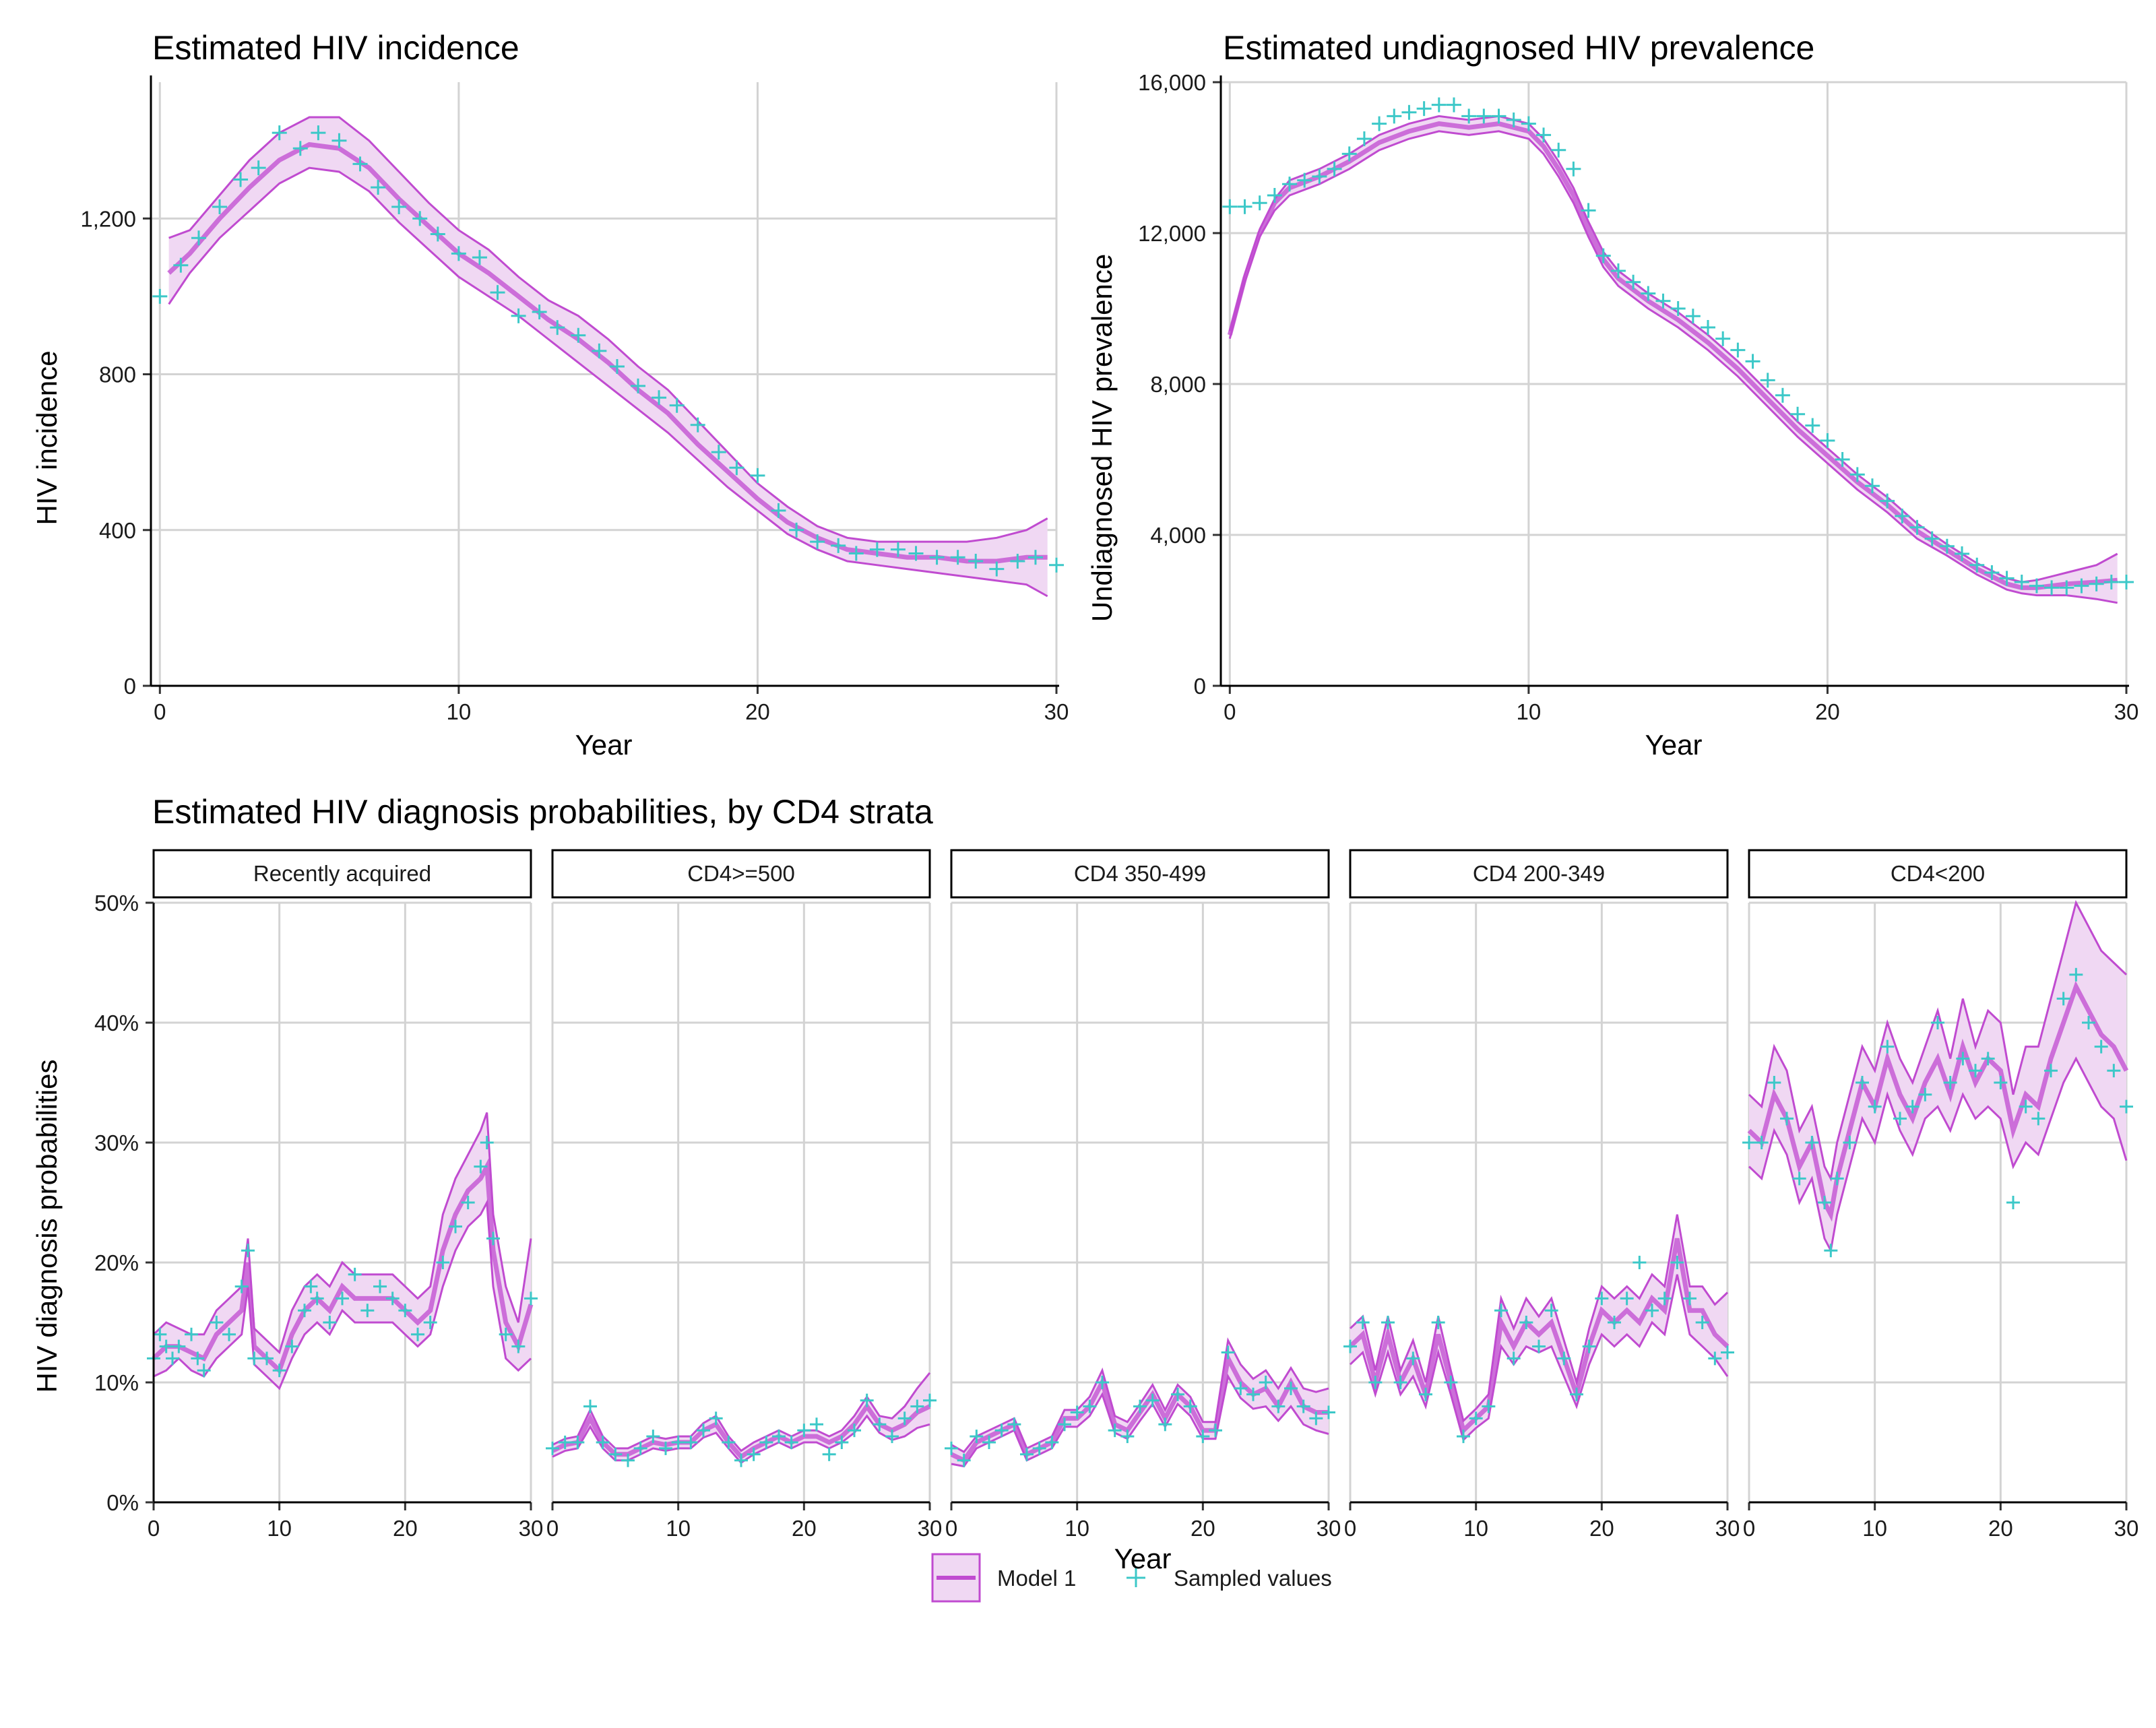  I want to click on facet-strip-label: CD4 200-349, so click(1539, 873).